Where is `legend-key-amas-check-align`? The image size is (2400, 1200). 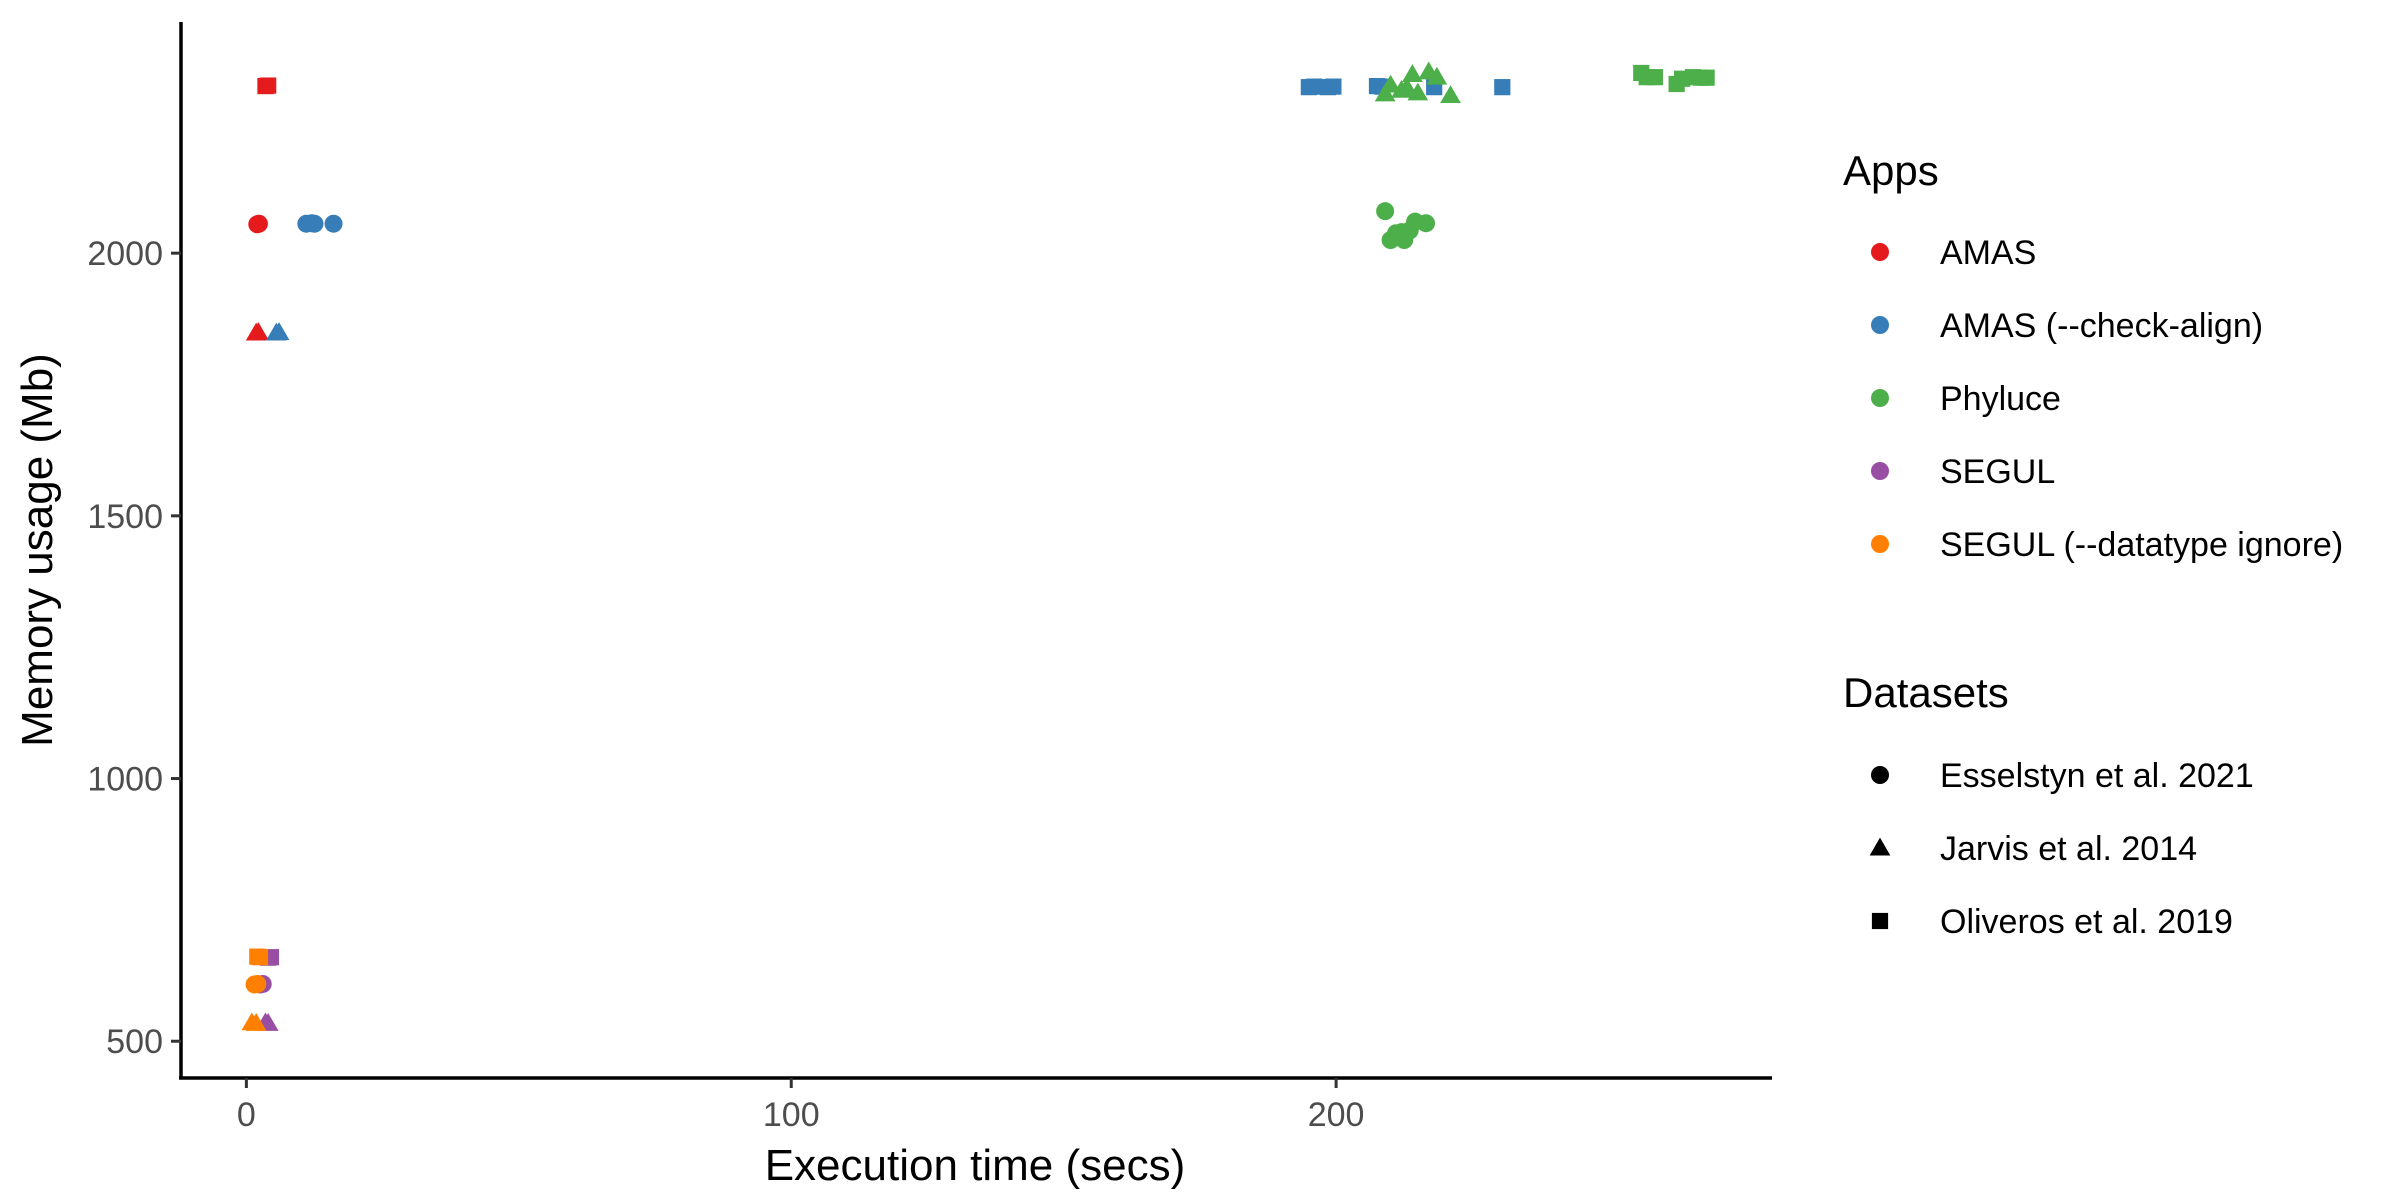
legend-key-amas-check-align is located at coordinates (1880, 325).